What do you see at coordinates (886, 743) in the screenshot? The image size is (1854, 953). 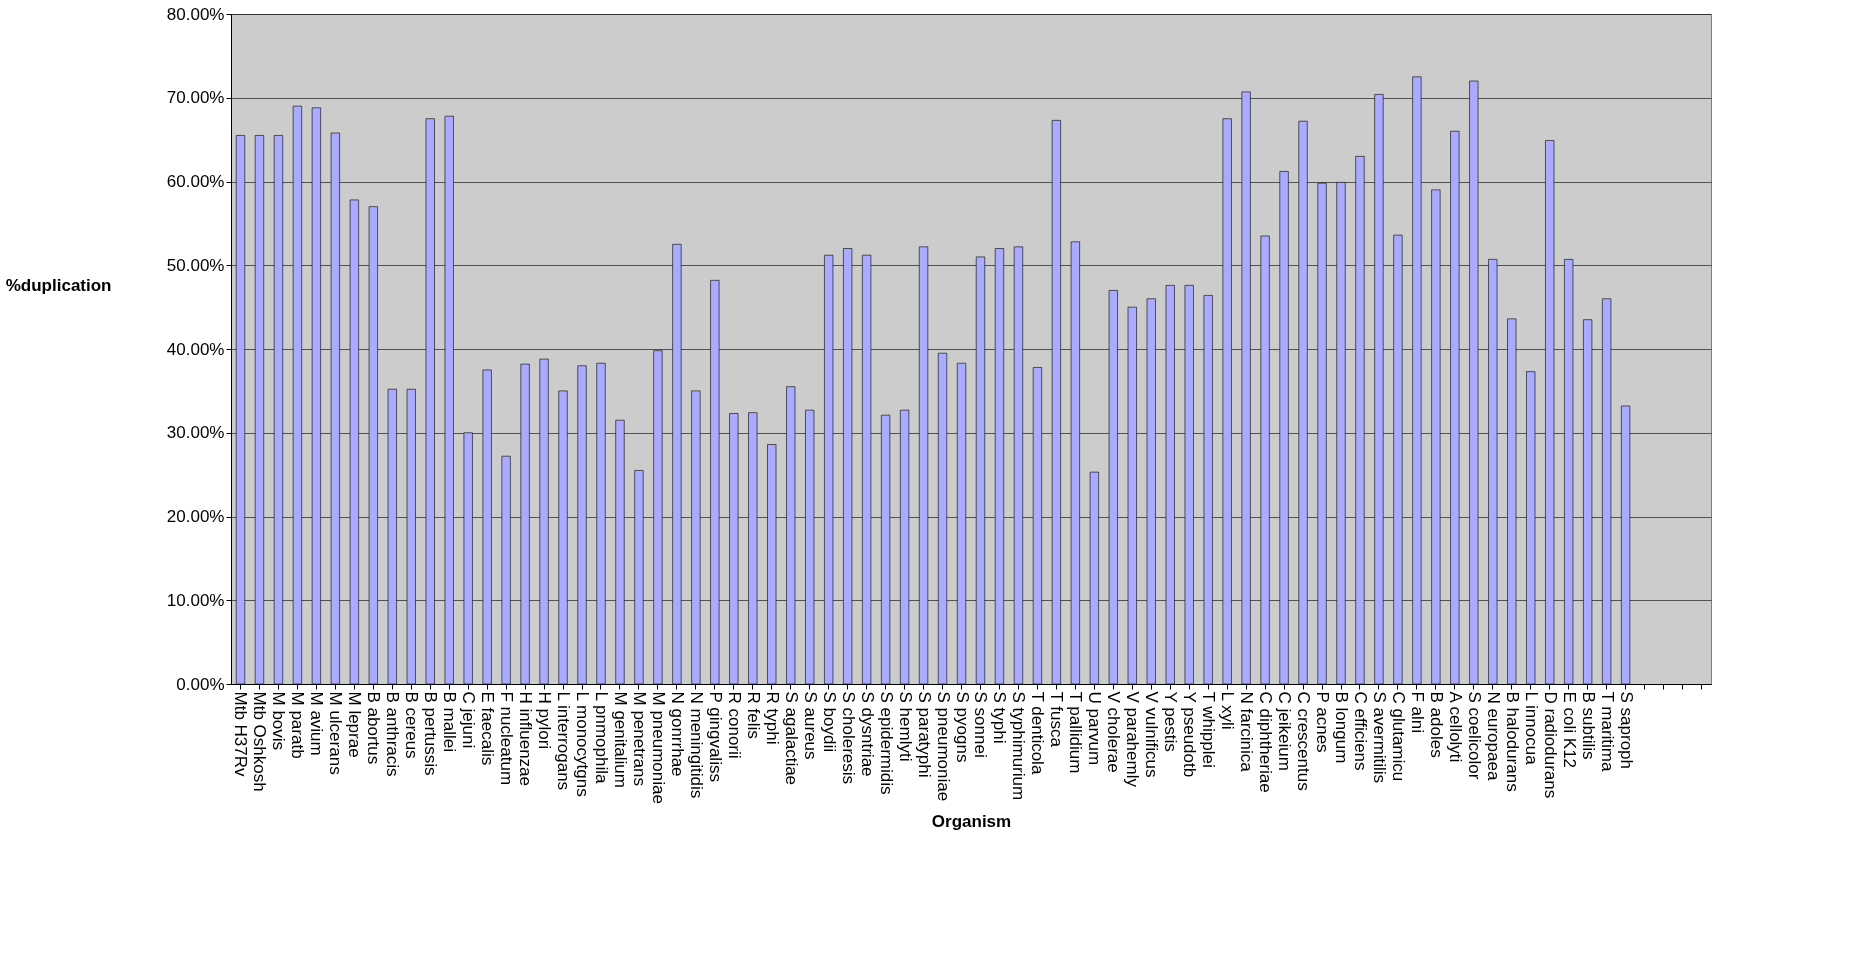 I see `x-tick-label: S epidermidis` at bounding box center [886, 743].